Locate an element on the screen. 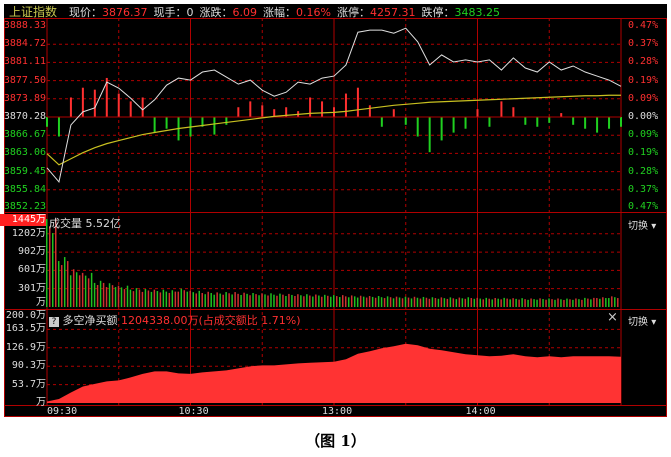 Image resolution: width=671 pixels, height=457 pixels. net-switch-button: 切换 ▾ is located at coordinates (642, 320).